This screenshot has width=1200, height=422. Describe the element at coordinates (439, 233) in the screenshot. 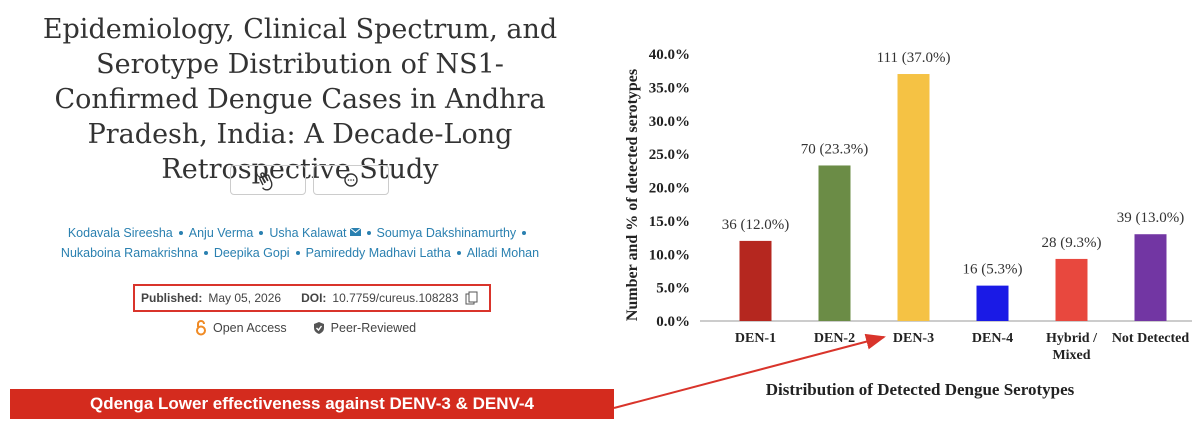

I see `author: Soumya Dakshinamurthy` at that location.